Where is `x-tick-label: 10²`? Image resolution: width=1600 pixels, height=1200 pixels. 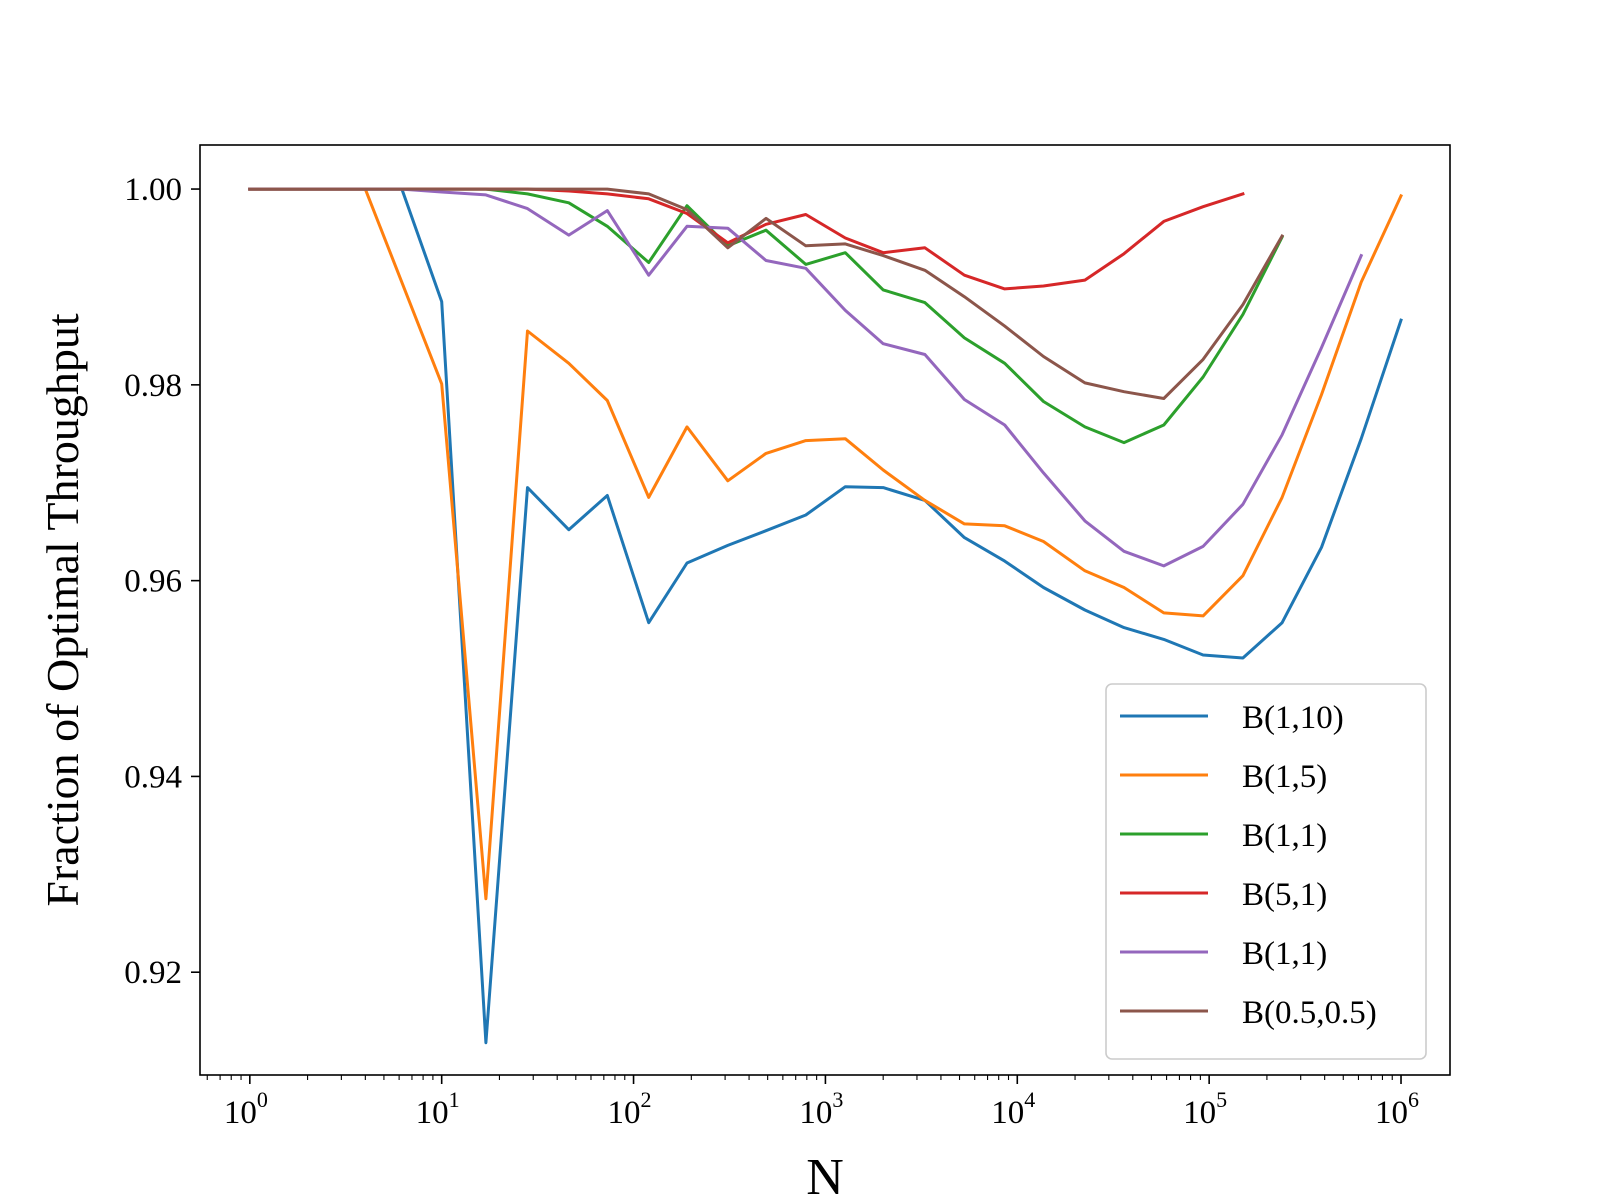
x-tick-label: 10² is located at coordinates (630, 1109).